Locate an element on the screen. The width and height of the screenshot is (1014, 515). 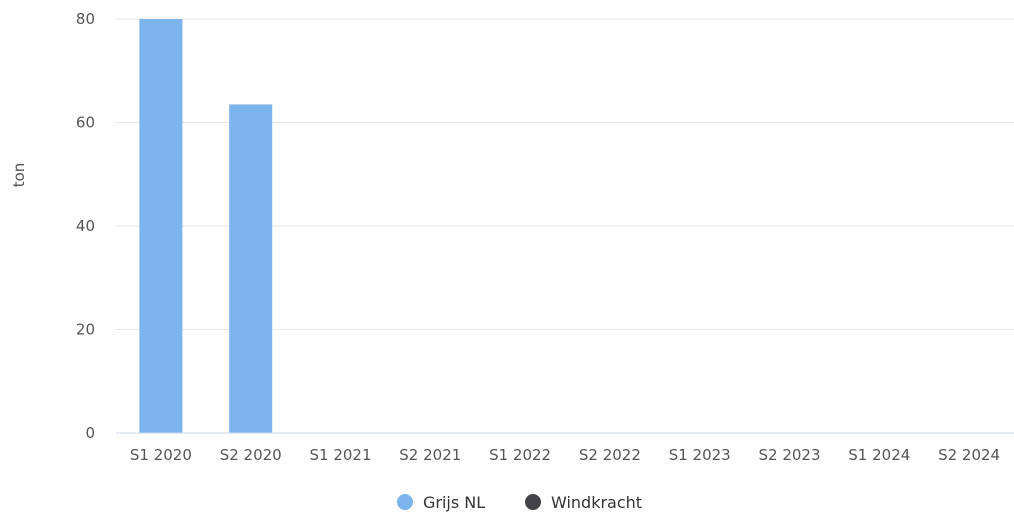
x-tick-label: S2 2021 is located at coordinates (430, 455).